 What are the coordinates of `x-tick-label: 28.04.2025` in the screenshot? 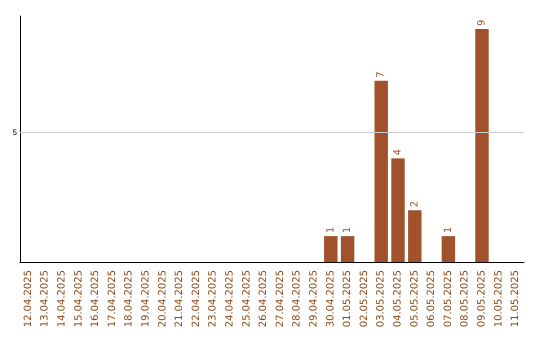 It's located at (297, 299).